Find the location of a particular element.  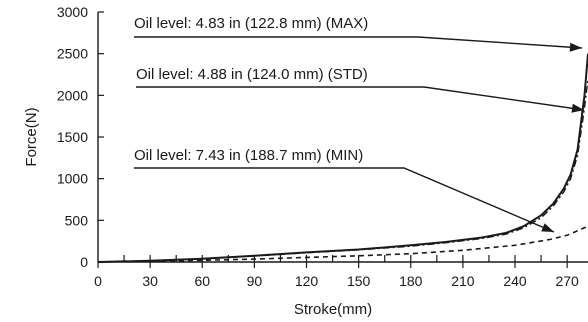

y-tick-label: 3000 is located at coordinates (72, 12).